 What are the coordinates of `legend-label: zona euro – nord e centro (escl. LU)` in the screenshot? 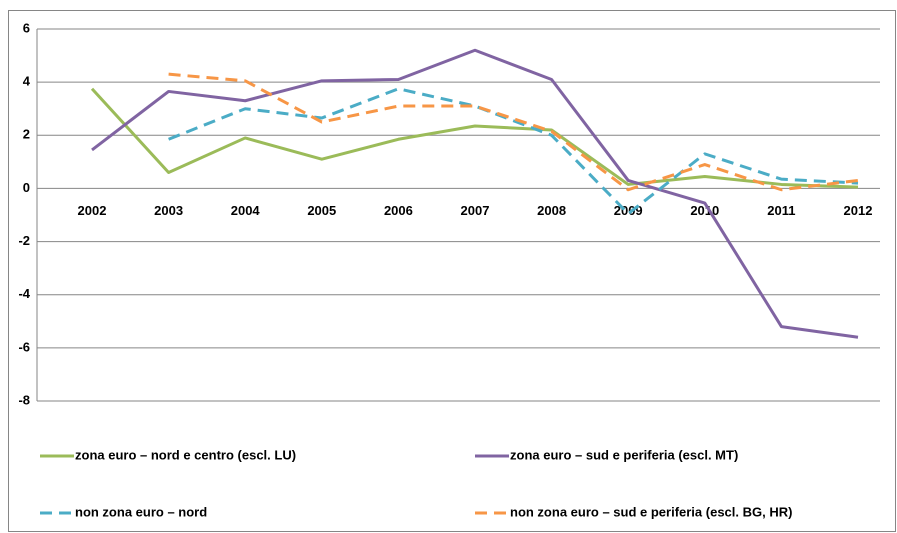 It's located at (185, 454).